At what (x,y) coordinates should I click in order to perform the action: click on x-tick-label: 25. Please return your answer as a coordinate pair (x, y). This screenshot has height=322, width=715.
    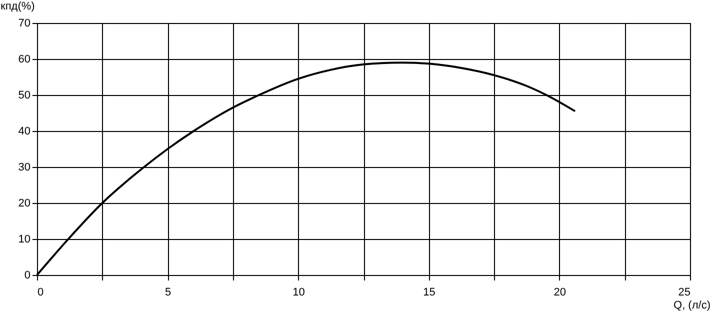
    Looking at the image, I should click on (684, 292).